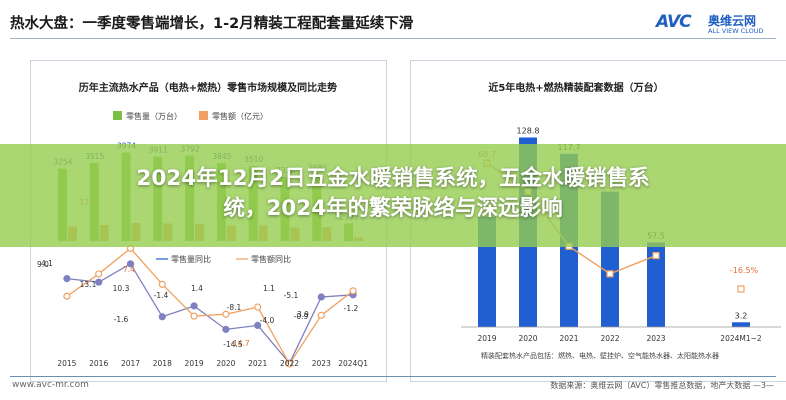 This screenshot has width=786, height=400. I want to click on line-point-label: -0.9, so click(301, 316).